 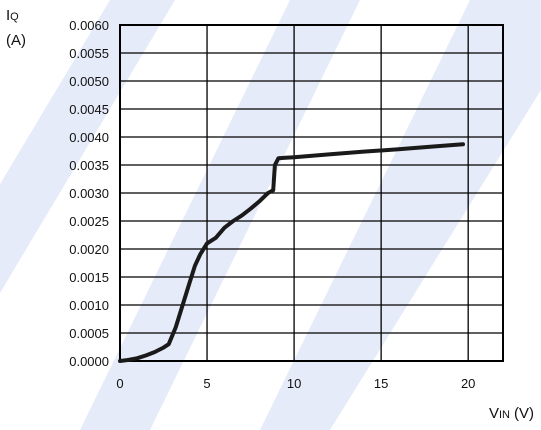 I want to click on y-tick-label: 0.0010, so click(x=89, y=305).